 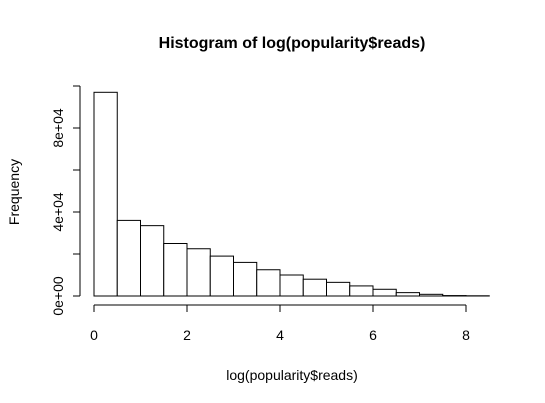 What do you see at coordinates (14, 192) in the screenshot?
I see `y-axis-label: Frequency` at bounding box center [14, 192].